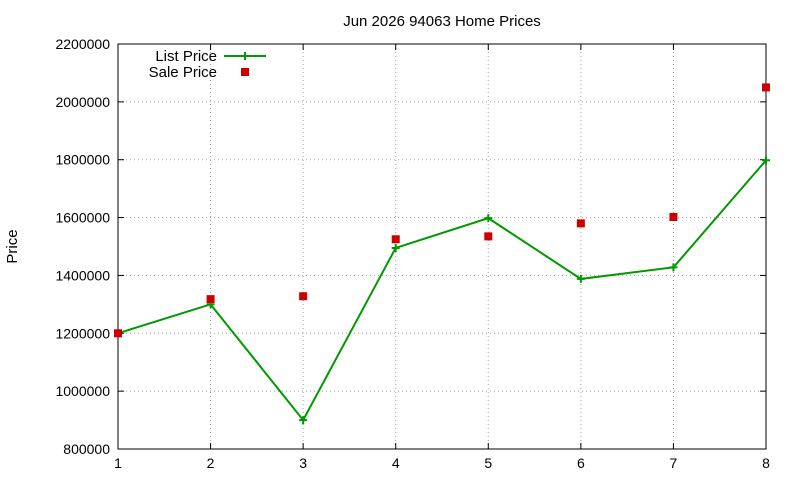 The width and height of the screenshot is (800, 485). I want to click on y-tick-label: 1400000, so click(82, 275).